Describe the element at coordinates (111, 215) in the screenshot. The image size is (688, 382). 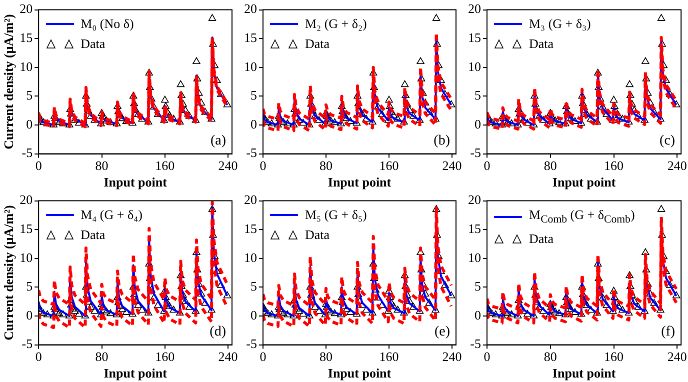
I see `legend-label: M₄ (G + δ₄)` at that location.